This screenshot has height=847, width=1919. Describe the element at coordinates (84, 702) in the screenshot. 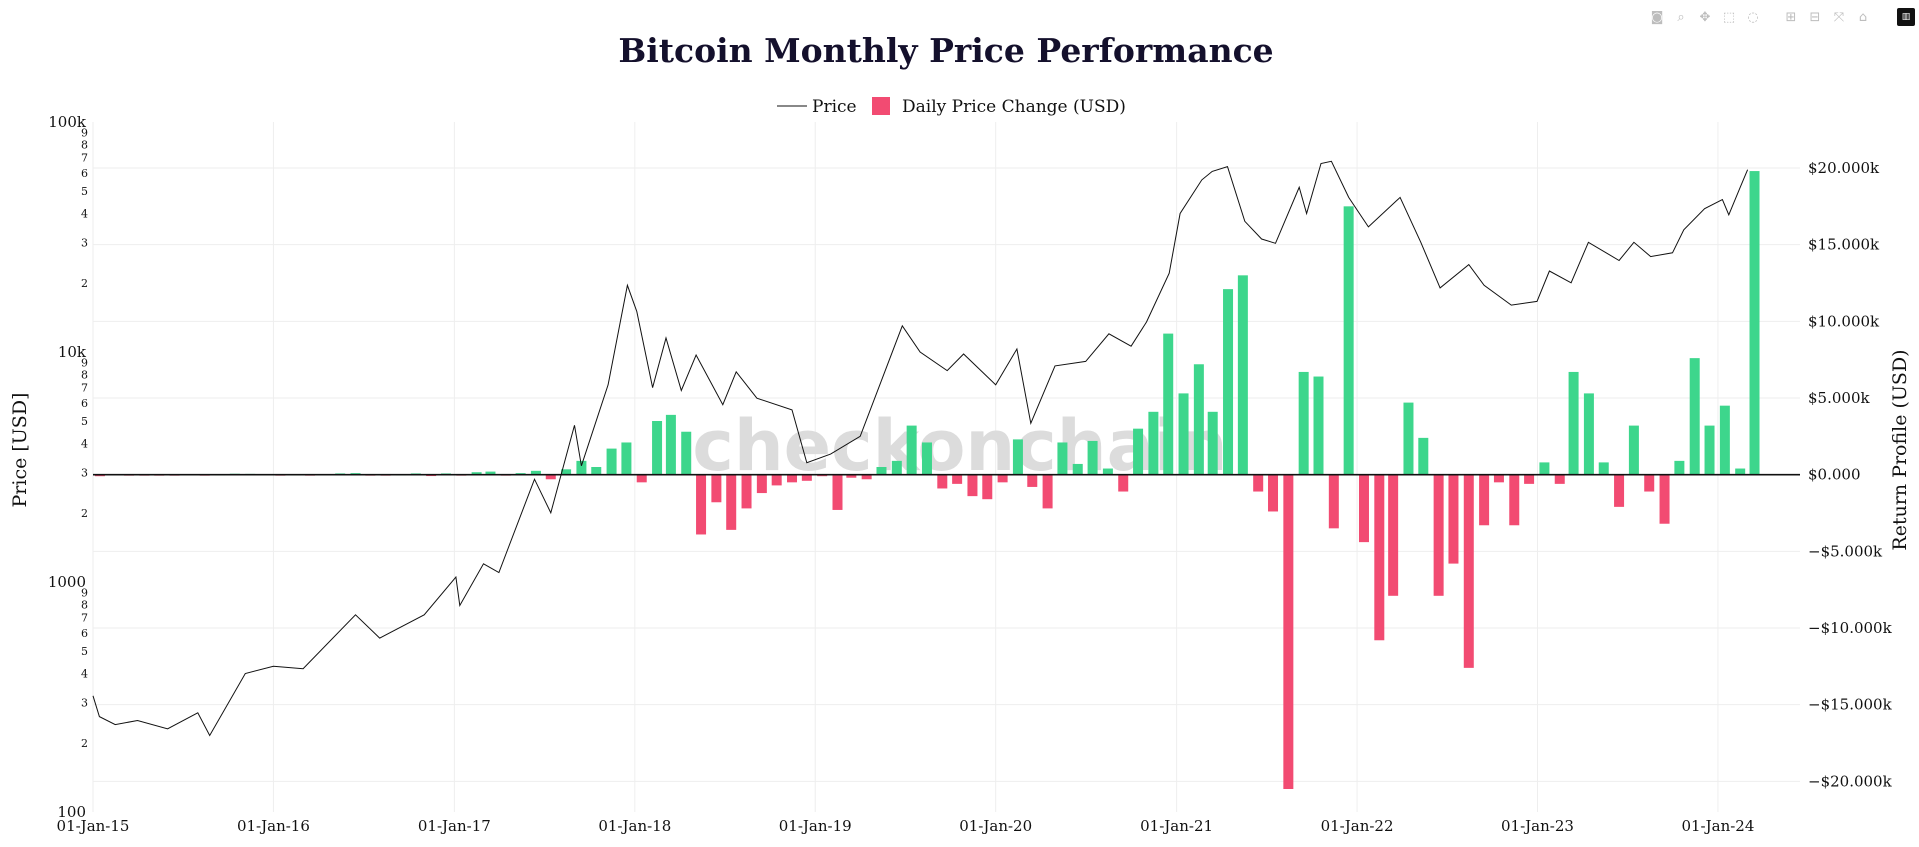

I see `y-left-minor-label: 3` at that location.